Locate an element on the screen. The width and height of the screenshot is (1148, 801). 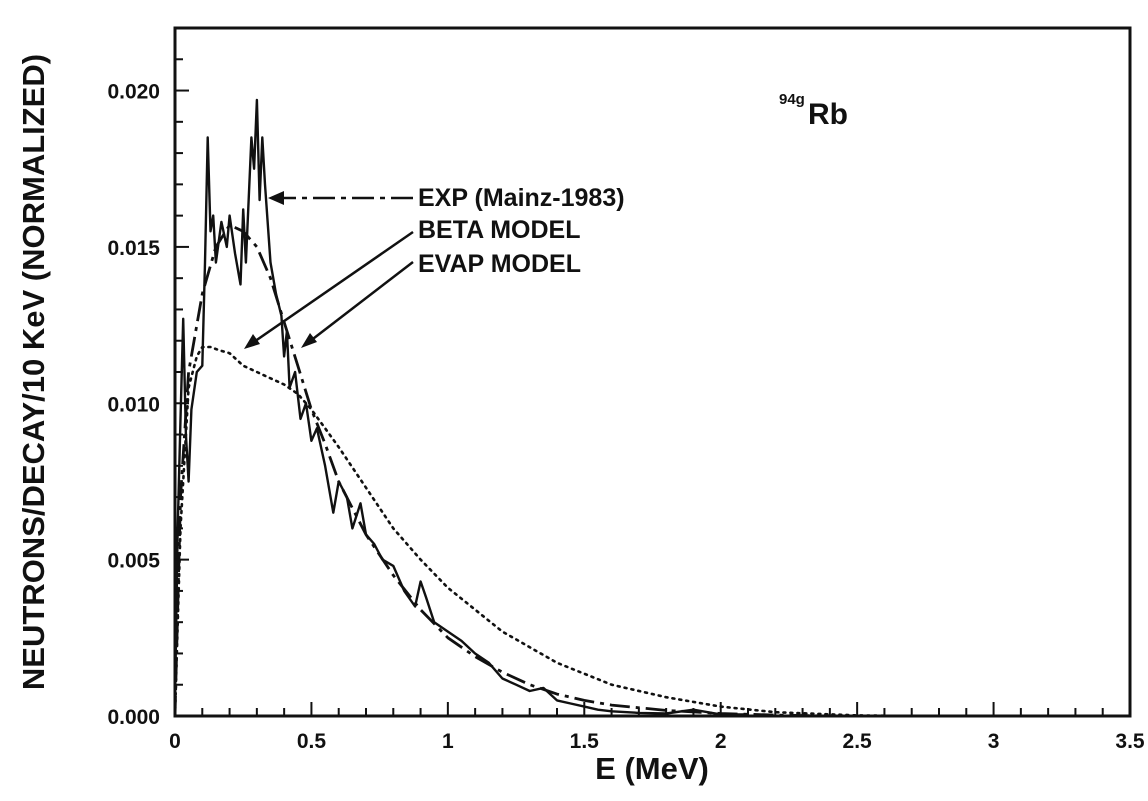
x-axis-title: E (MeV) is located at coordinates (652, 768).